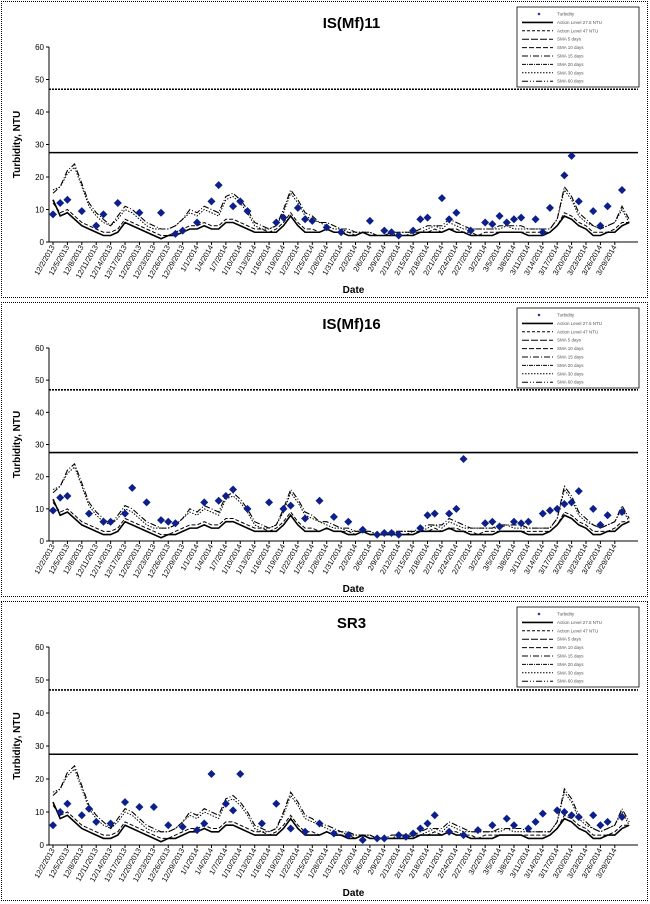  I want to click on y-tick-label: 0, so click(42, 845).